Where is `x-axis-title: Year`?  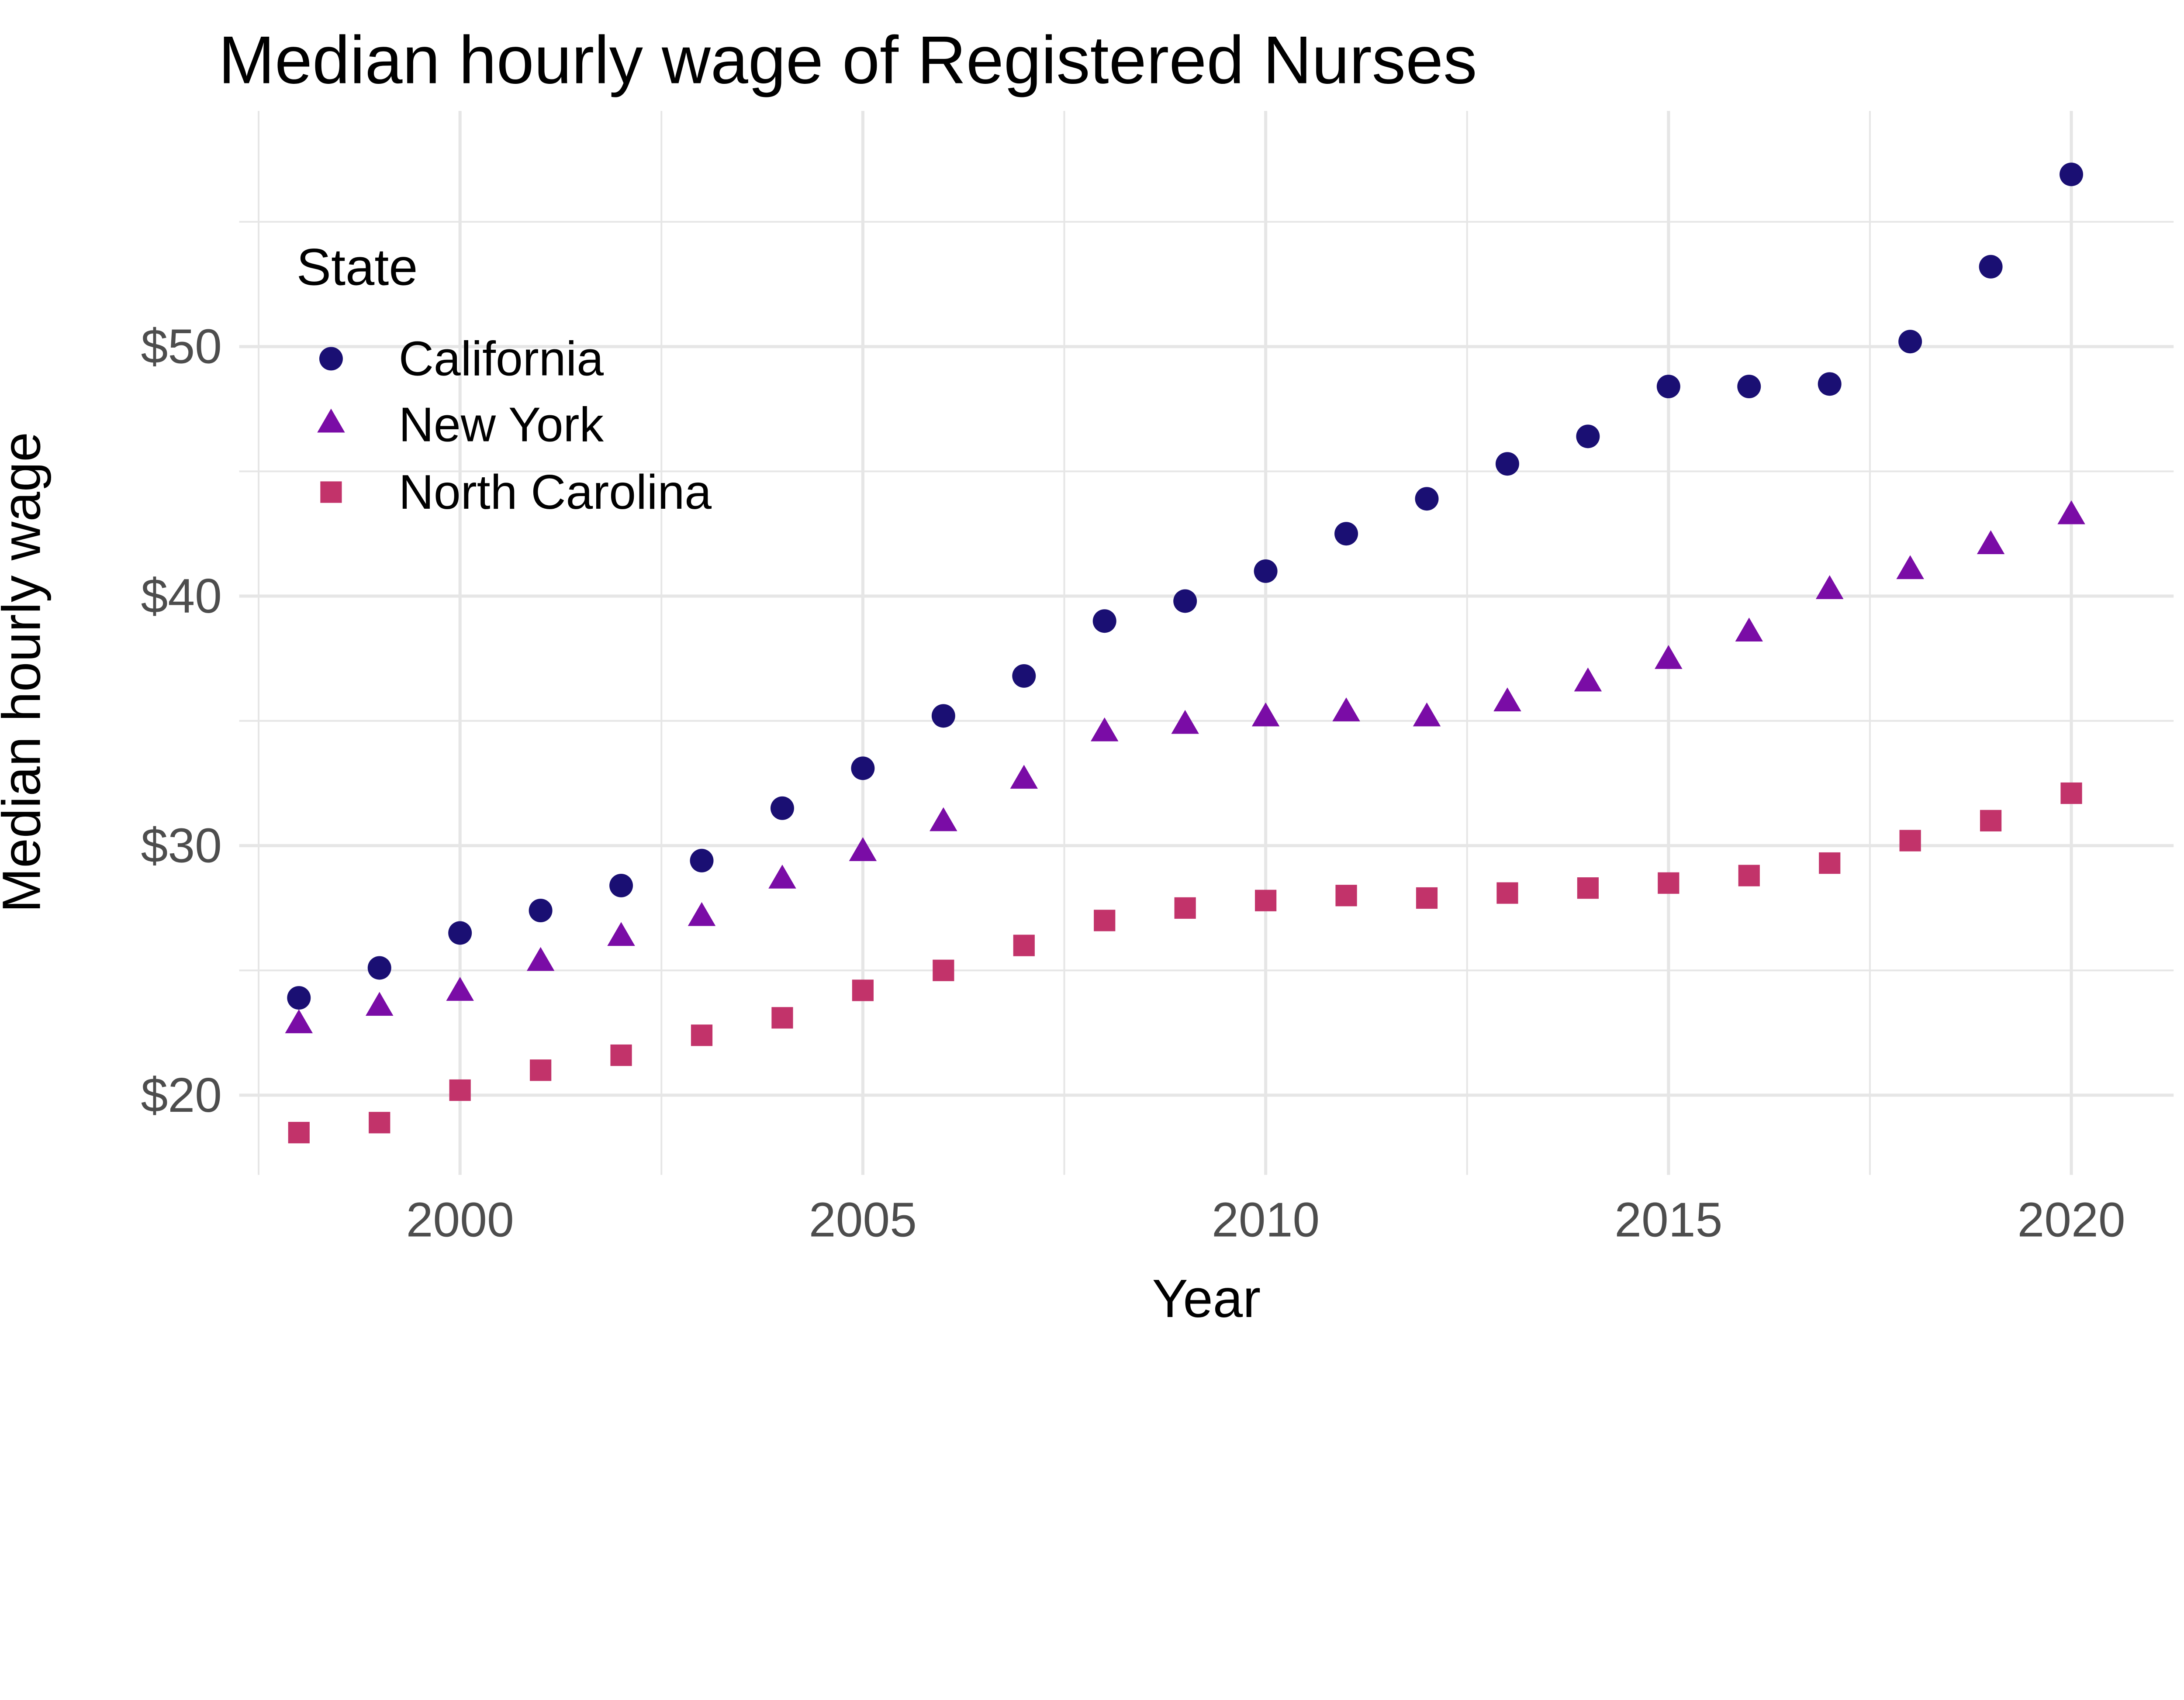
x-axis-title: Year is located at coordinates (1206, 1299).